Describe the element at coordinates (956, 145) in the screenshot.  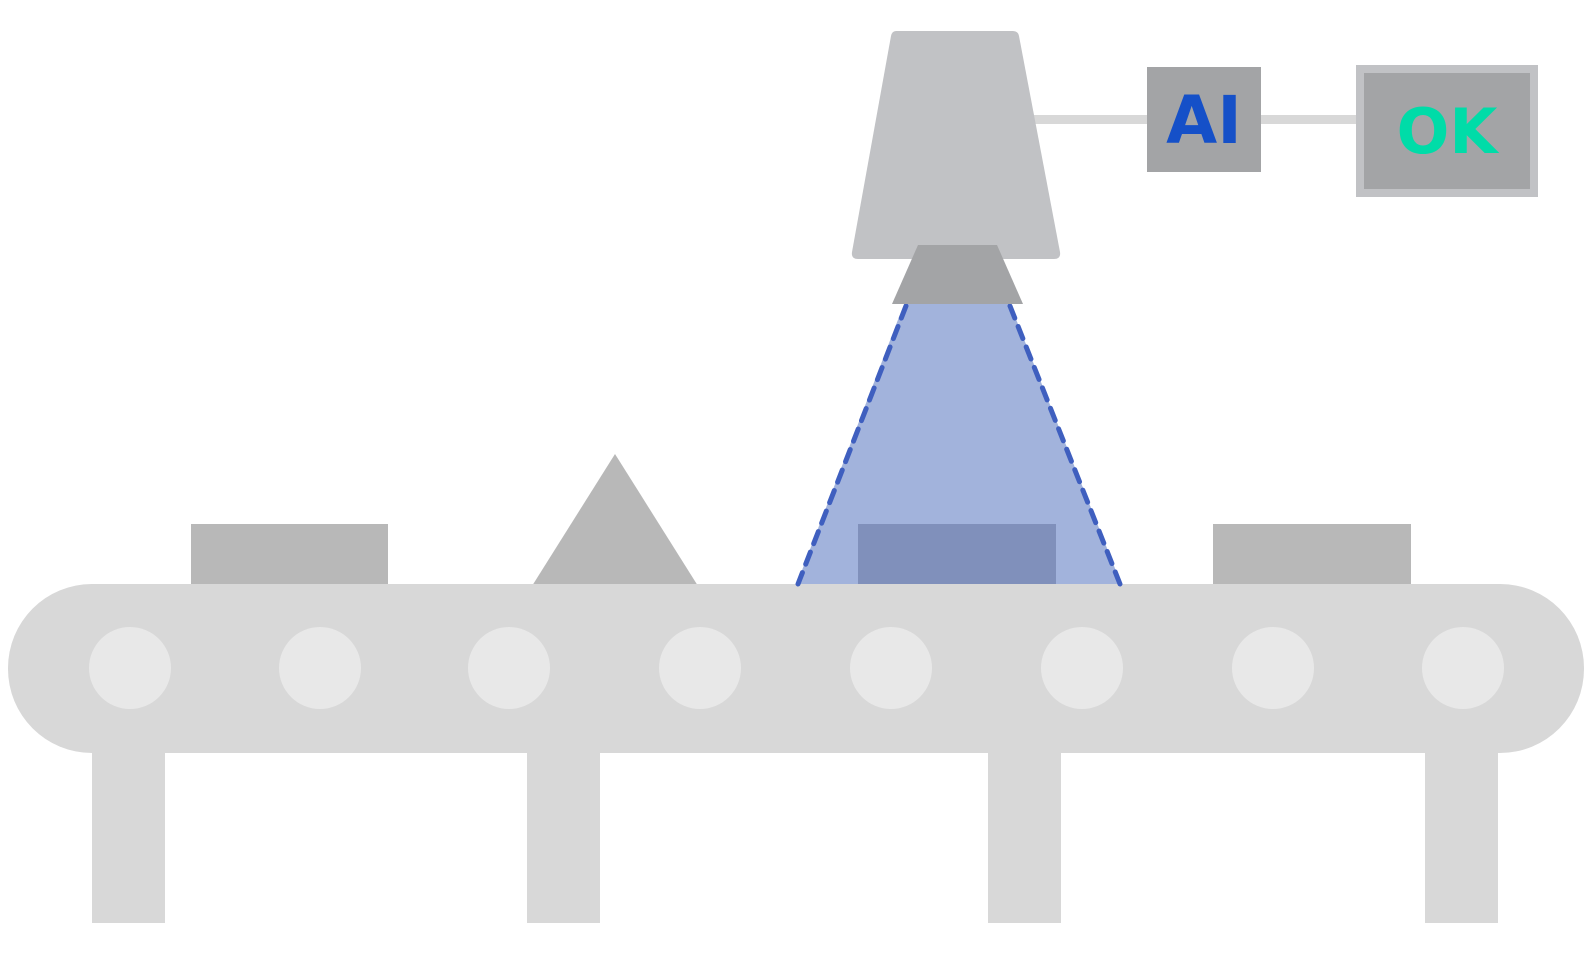
I see `camera-body` at that location.